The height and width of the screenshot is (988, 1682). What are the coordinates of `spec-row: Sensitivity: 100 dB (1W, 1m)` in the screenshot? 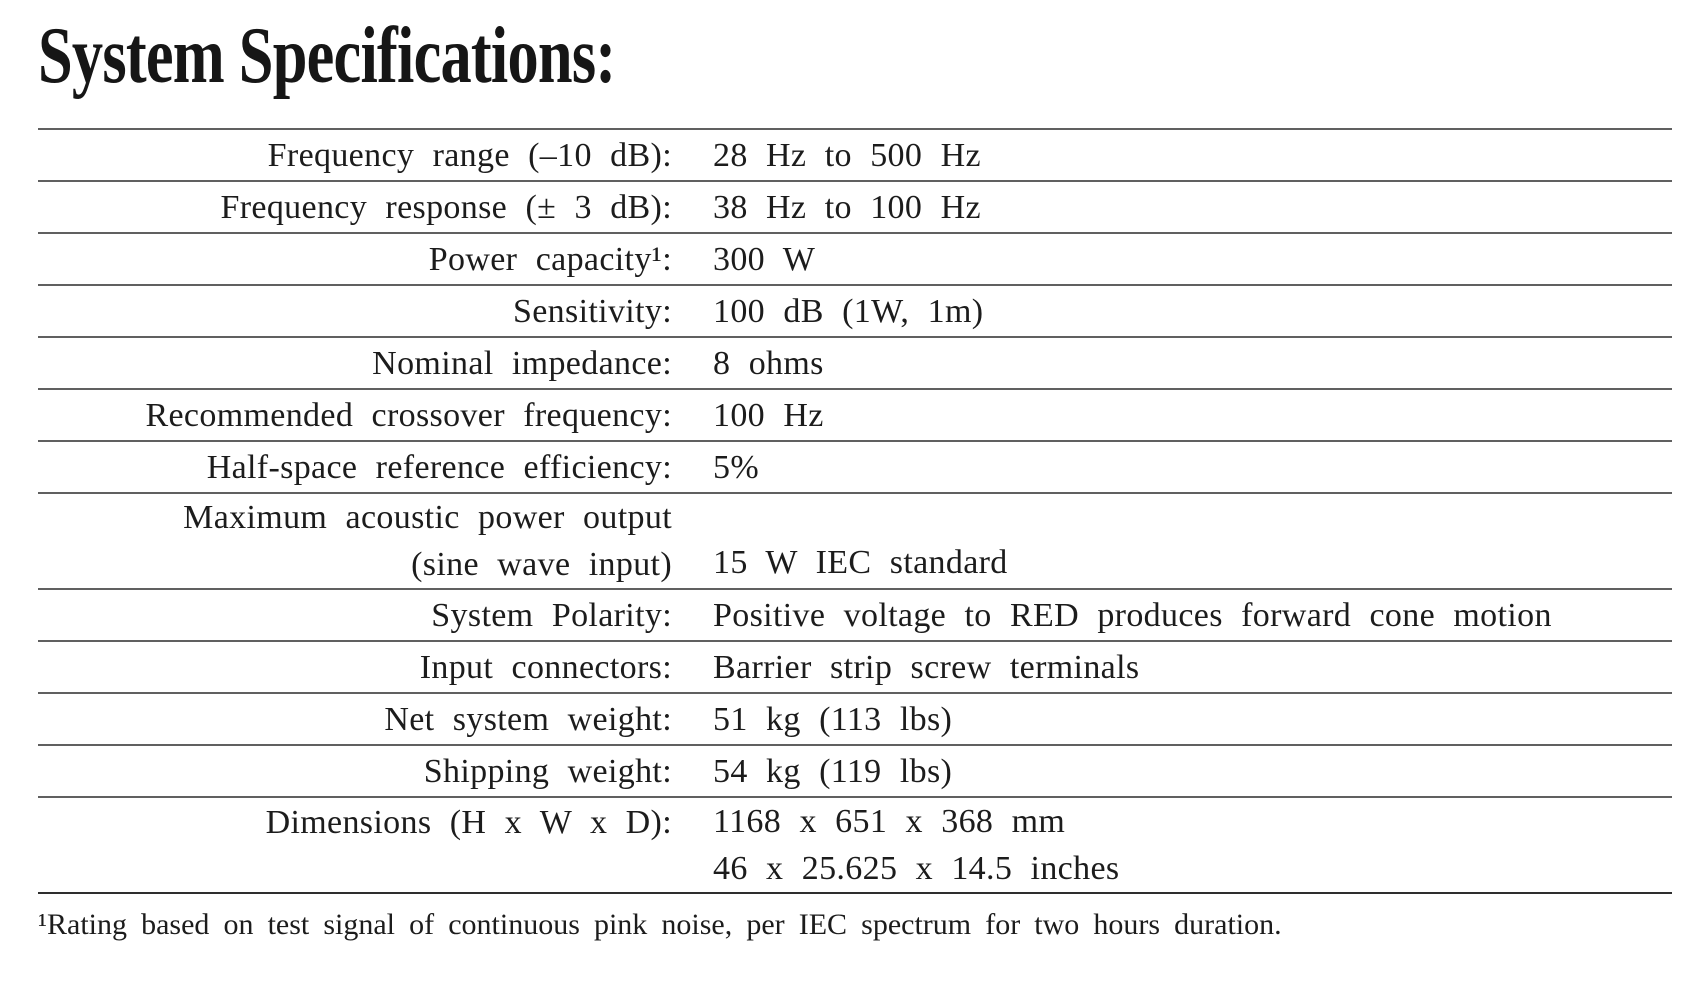 It's located at (855, 310).